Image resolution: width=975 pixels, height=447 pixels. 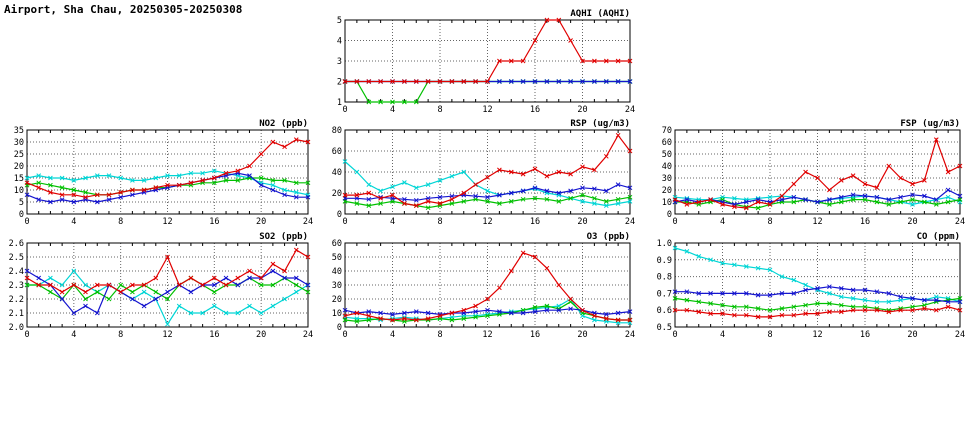 What do you see at coordinates (19, 131) in the screenshot?
I see `svg-text: 35` at bounding box center [19, 131].